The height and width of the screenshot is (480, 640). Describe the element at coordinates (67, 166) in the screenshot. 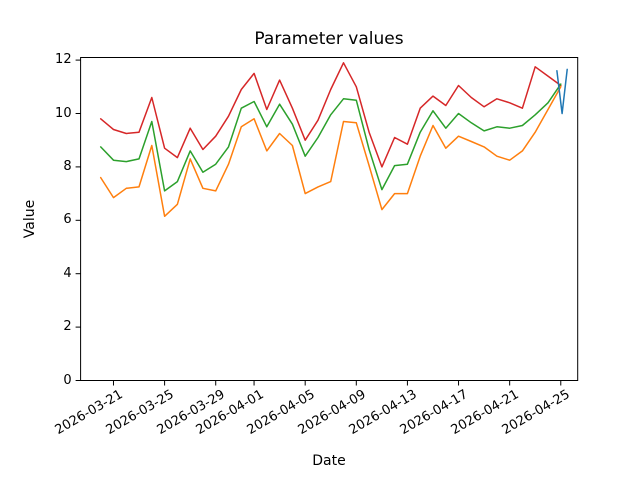

I see `y-tick-label: 8` at that location.